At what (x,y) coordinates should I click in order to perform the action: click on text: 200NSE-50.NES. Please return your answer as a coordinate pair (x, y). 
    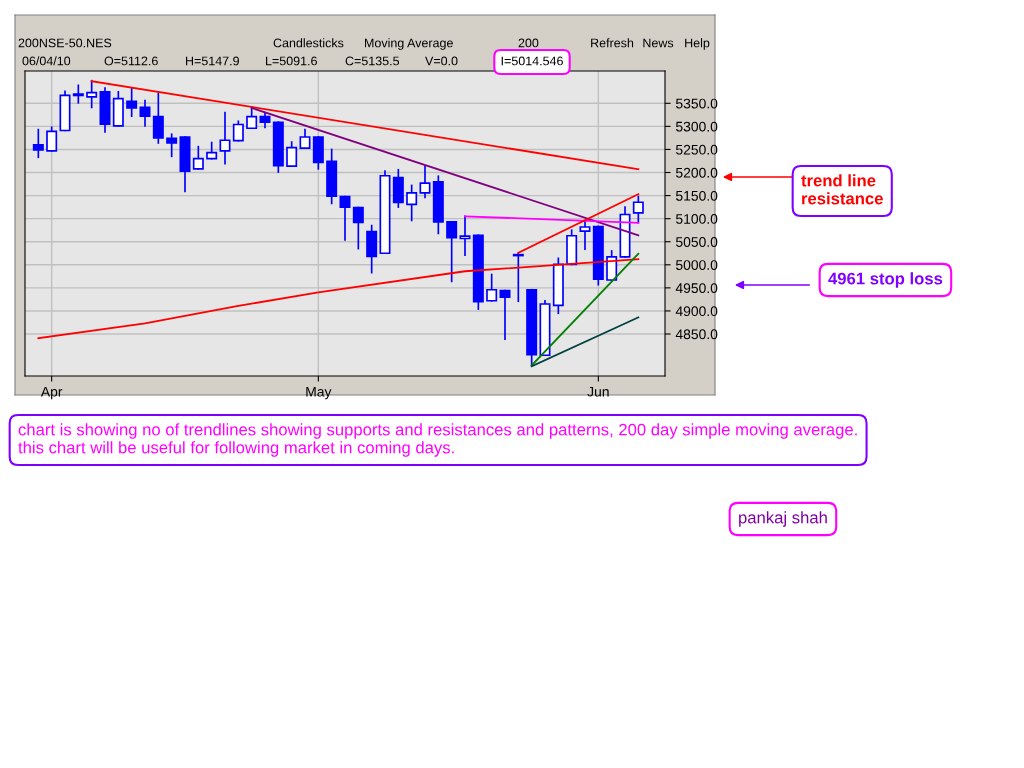
    Looking at the image, I should click on (65, 43).